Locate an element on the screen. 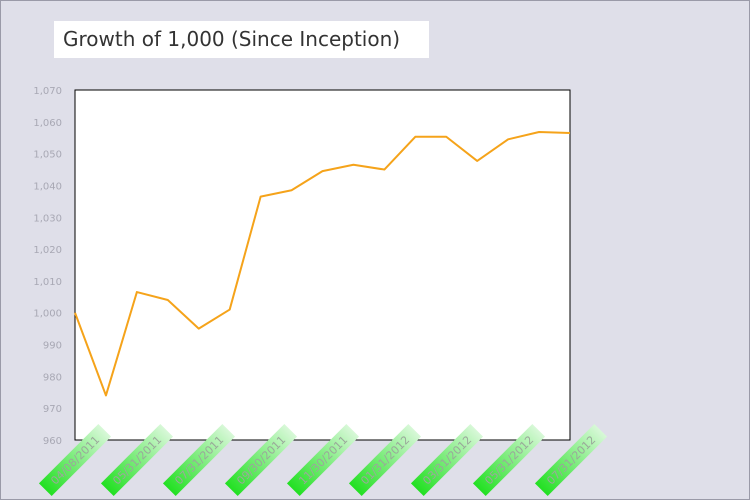 The width and height of the screenshot is (750, 500). y-tick-label: 1,000 is located at coordinates (47, 314).